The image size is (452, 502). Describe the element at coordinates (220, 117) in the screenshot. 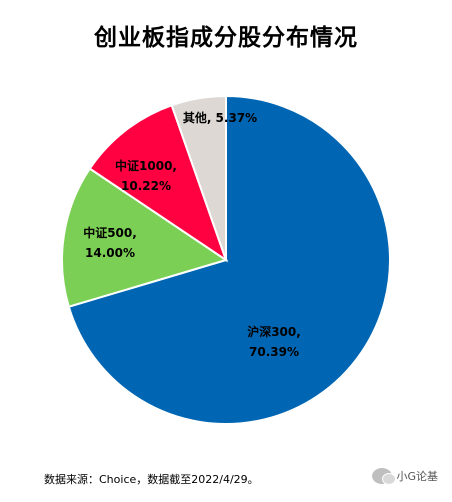

I see `slice-label: 其他, 5.37%` at that location.